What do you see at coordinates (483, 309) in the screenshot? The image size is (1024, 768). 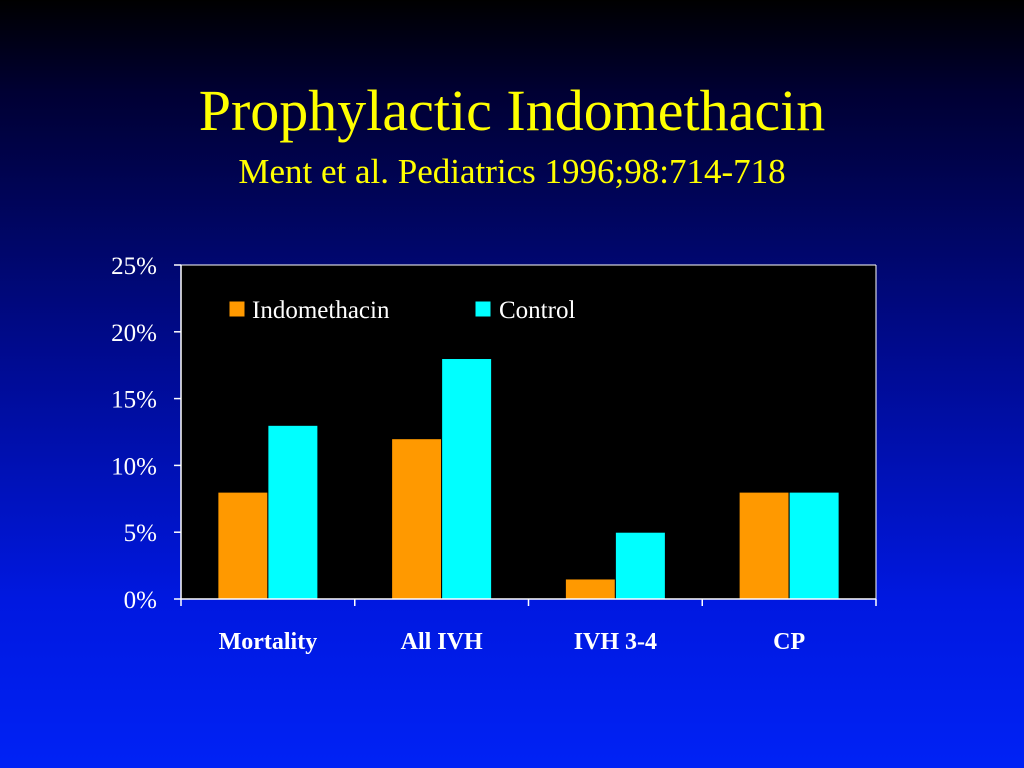 I see `legend-swatch-control` at bounding box center [483, 309].